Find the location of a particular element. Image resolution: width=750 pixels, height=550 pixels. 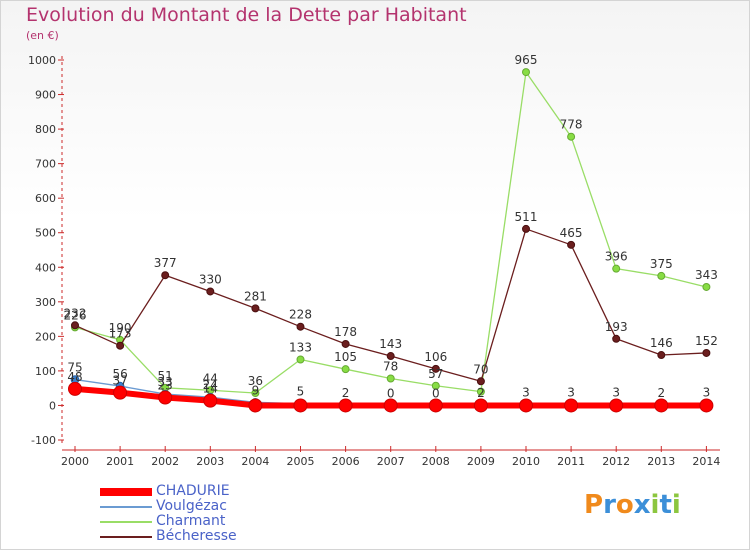

x-tick-label: 2007 is located at coordinates (391, 461).